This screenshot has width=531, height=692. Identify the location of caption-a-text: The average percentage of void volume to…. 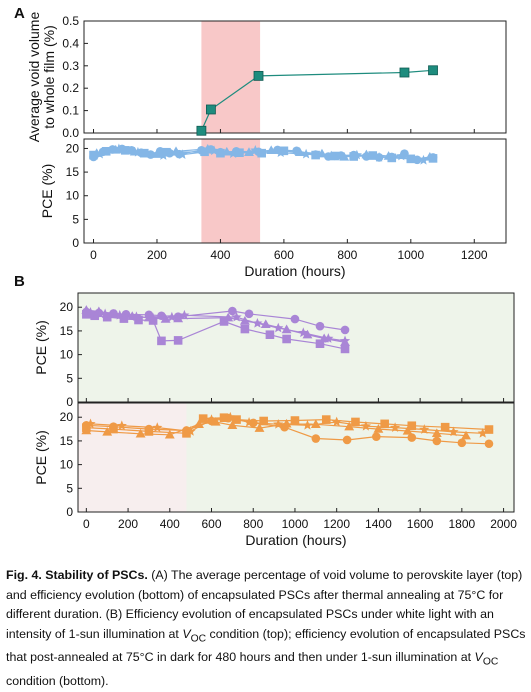
(264, 594).